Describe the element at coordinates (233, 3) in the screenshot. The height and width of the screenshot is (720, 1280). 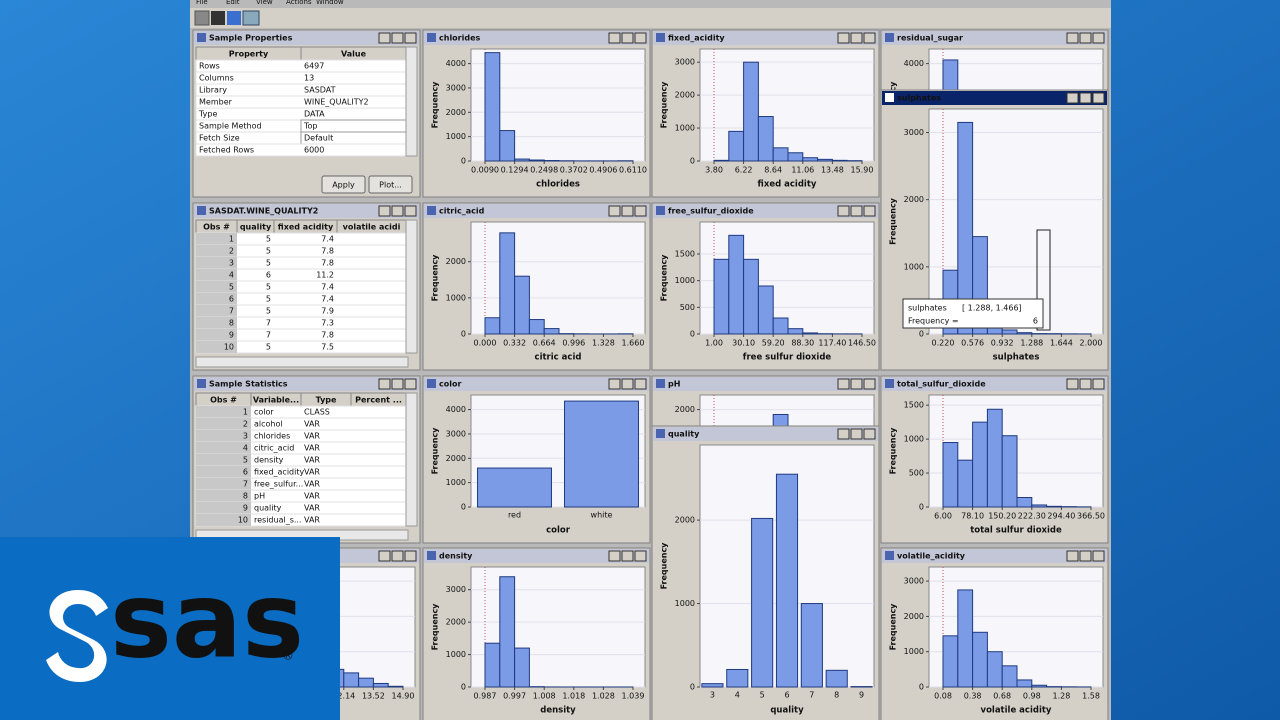
I see `menu-item: Edit` at that location.